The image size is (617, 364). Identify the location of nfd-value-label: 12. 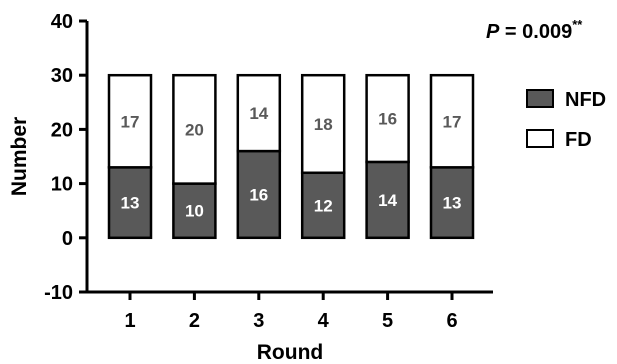
(323, 205).